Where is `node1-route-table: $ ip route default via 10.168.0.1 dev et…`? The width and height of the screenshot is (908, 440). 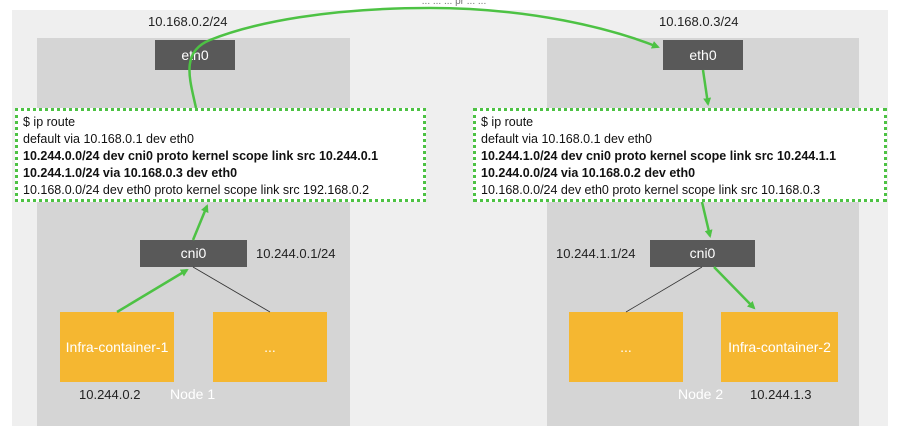
node1-route-table: $ ip route default via 10.168.0.1 dev et… is located at coordinates (220, 155).